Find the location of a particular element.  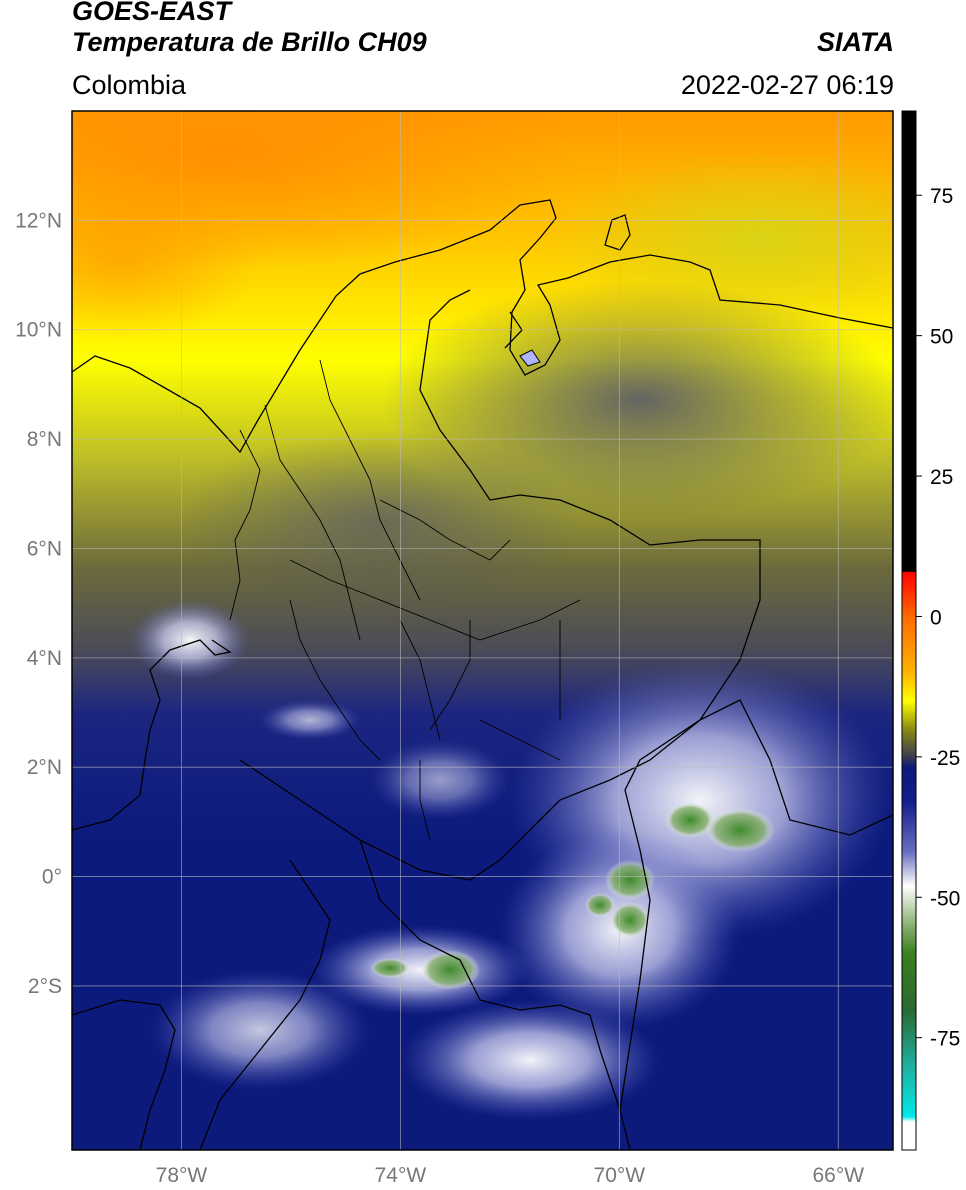

lat-tick-label: 0° is located at coordinates (52, 877).